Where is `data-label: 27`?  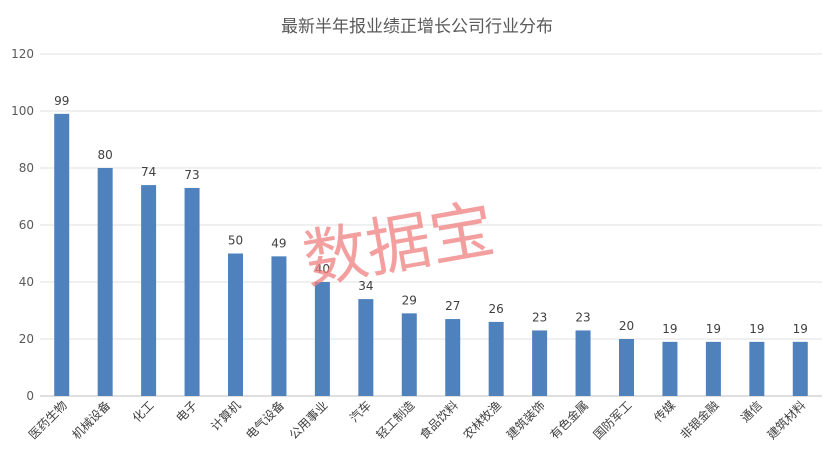 data-label: 27 is located at coordinates (452, 306).